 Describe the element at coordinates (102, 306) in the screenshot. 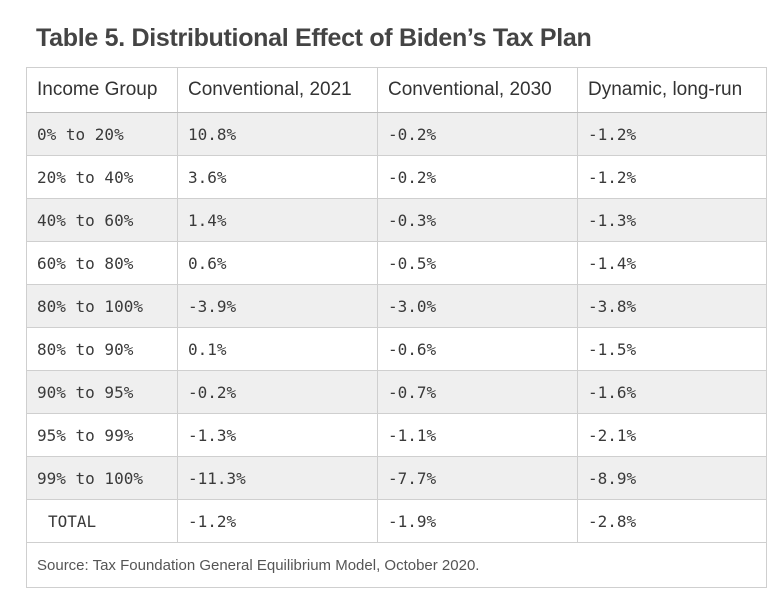

I see `income-group-cell: 80% to 100%` at that location.